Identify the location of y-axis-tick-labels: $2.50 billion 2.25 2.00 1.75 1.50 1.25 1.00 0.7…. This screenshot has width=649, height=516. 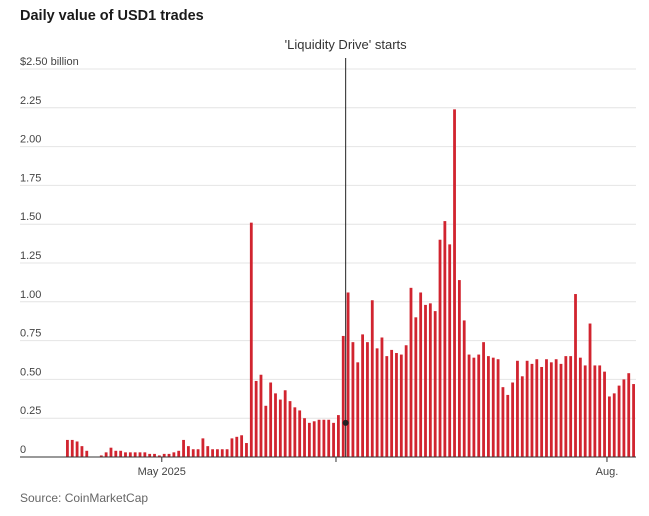
(49, 256).